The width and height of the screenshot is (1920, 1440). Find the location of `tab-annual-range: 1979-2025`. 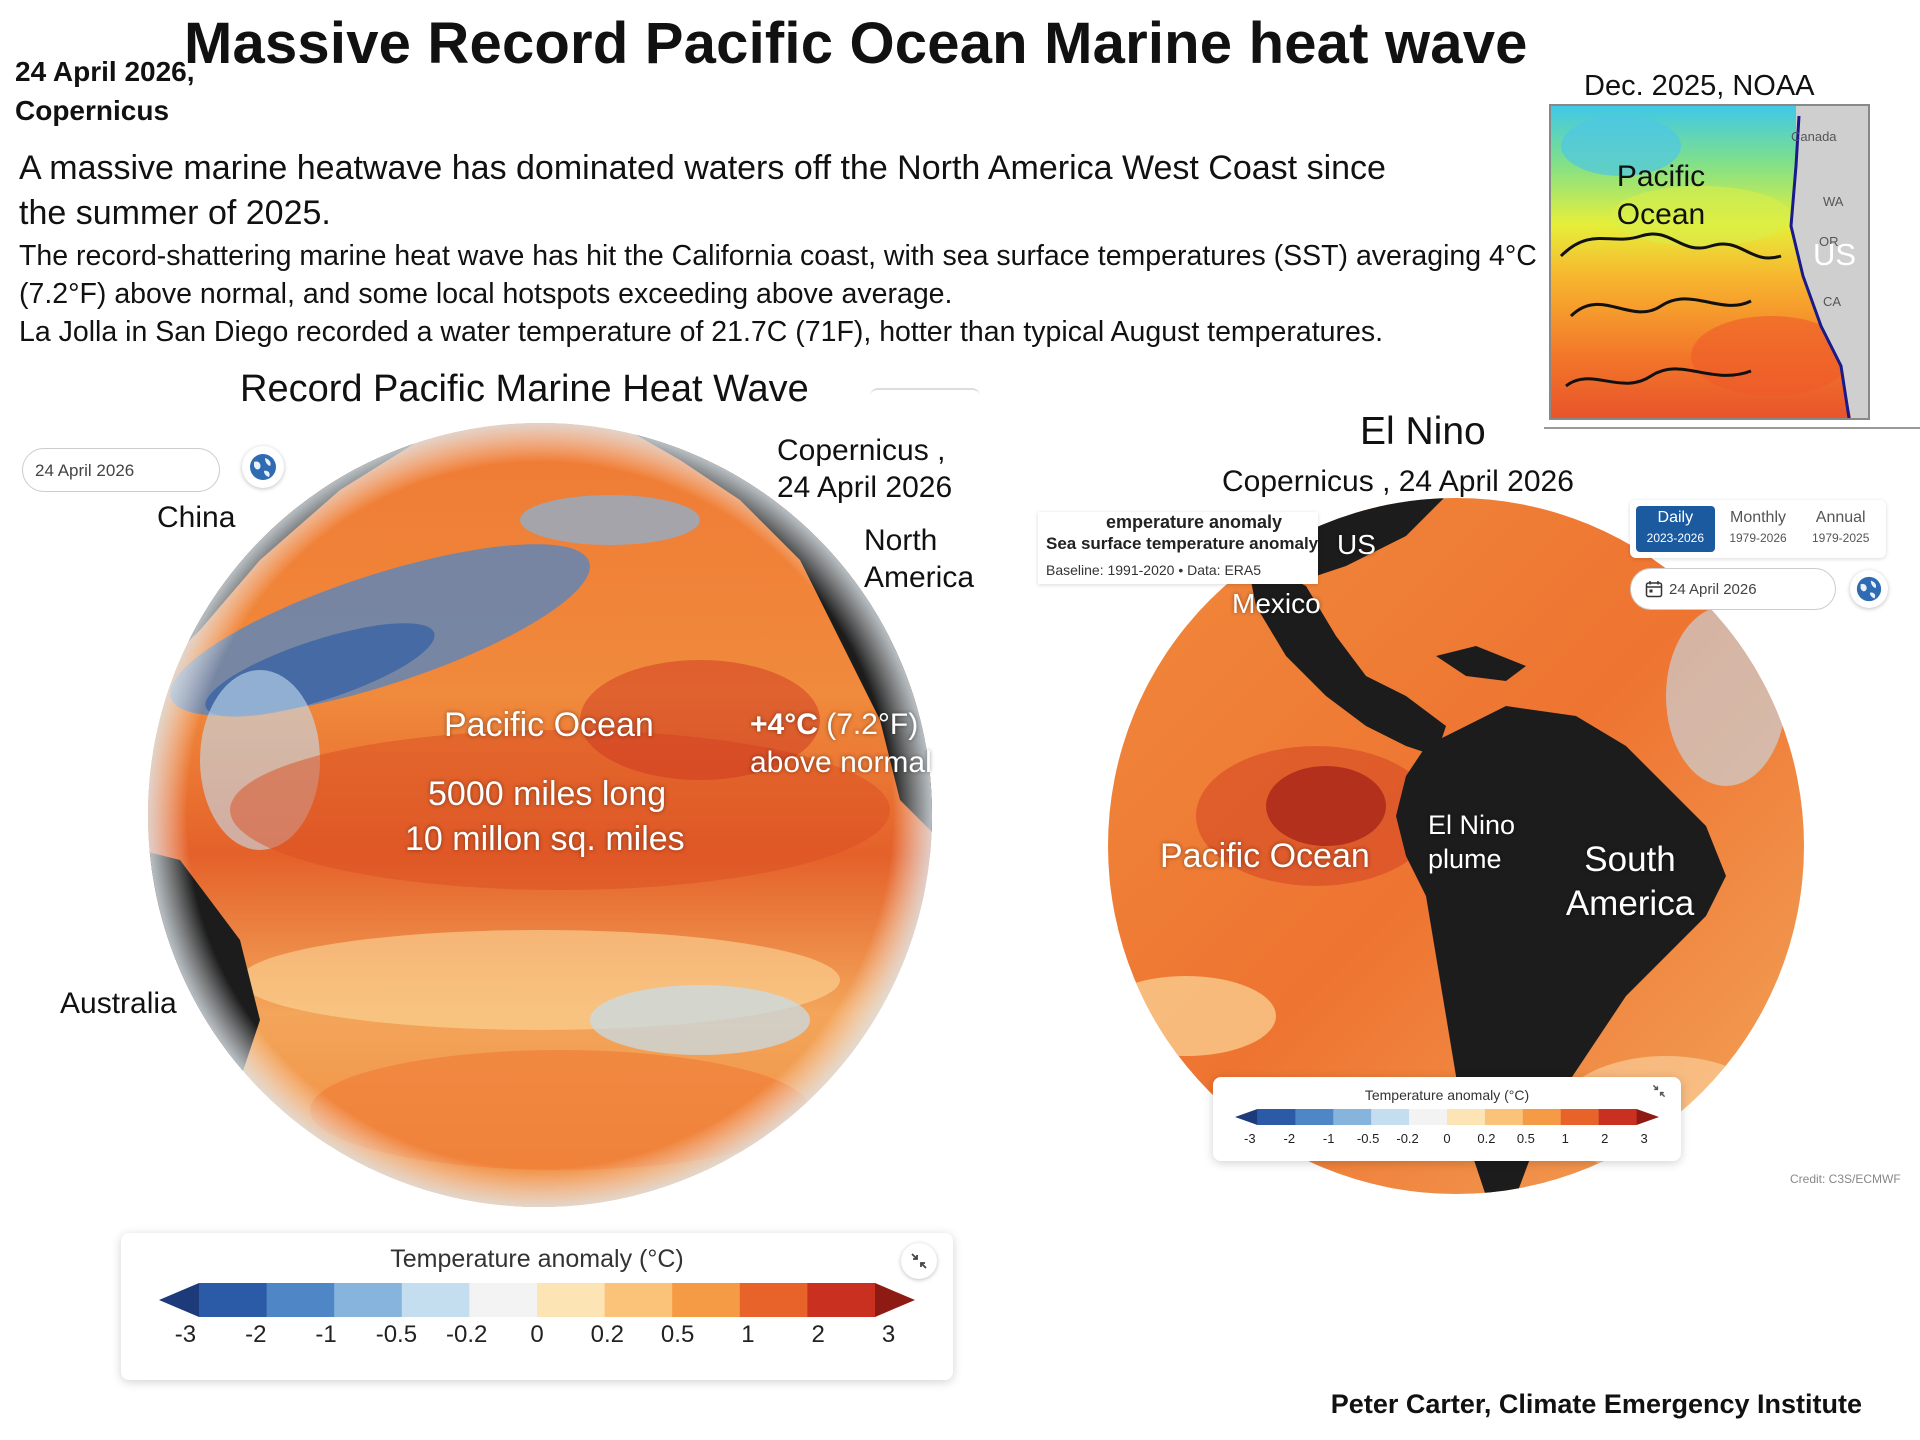

tab-annual-range: 1979-2025 is located at coordinates (1840, 538).